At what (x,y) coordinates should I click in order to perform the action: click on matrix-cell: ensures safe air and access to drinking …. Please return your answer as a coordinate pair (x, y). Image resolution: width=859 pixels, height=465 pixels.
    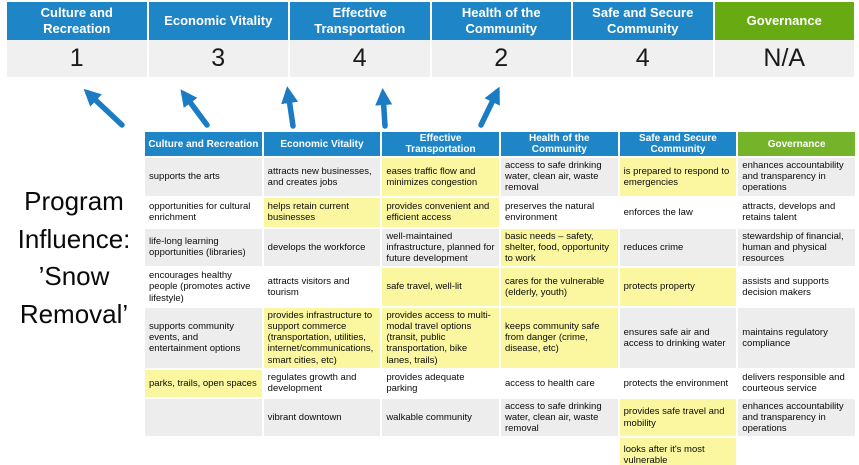
    Looking at the image, I should click on (678, 337).